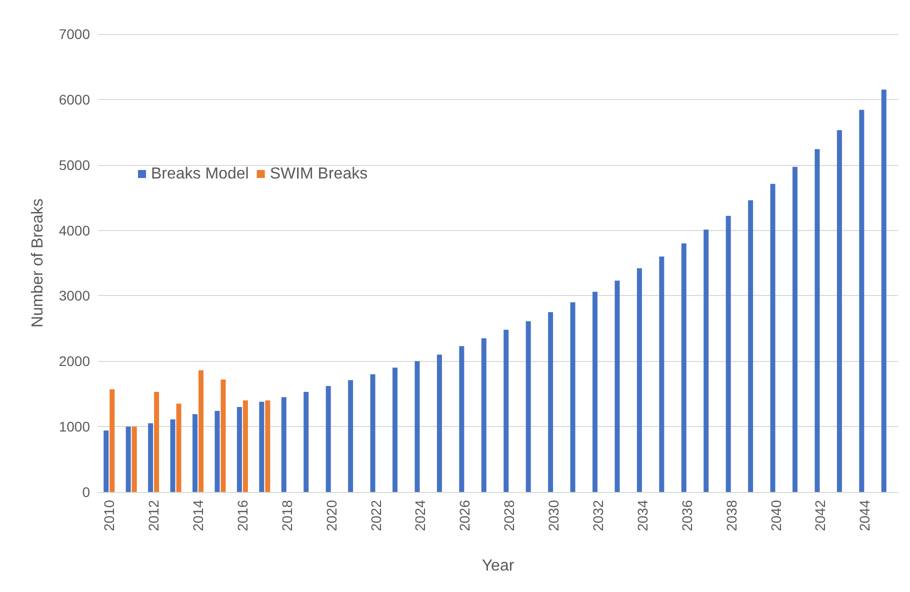  Describe the element at coordinates (109, 516) in the screenshot. I see `x-tick-label: 2010` at that location.